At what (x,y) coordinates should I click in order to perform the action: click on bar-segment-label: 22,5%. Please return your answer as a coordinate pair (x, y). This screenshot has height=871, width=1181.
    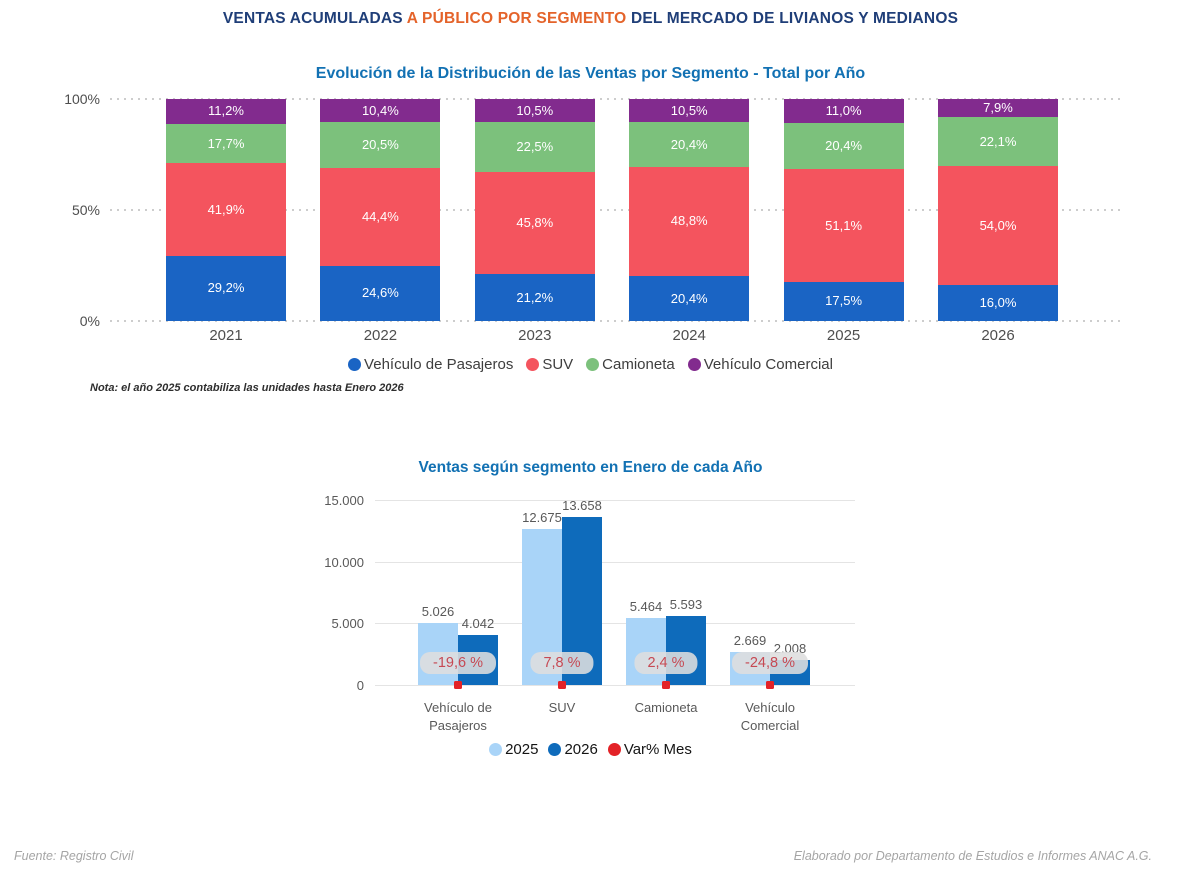
    Looking at the image, I should click on (535, 147).